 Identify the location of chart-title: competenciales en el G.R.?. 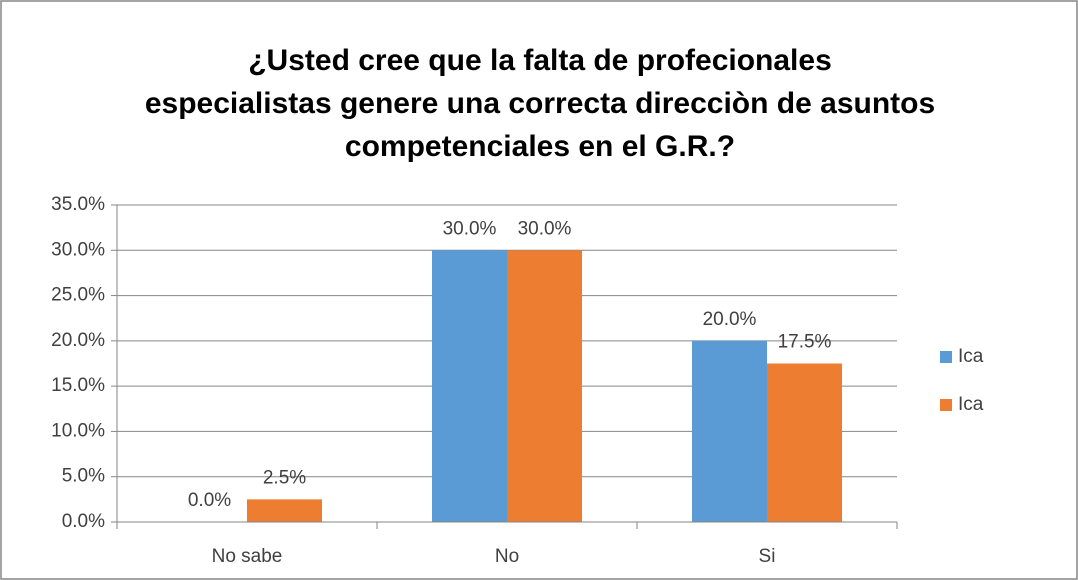
(540, 146).